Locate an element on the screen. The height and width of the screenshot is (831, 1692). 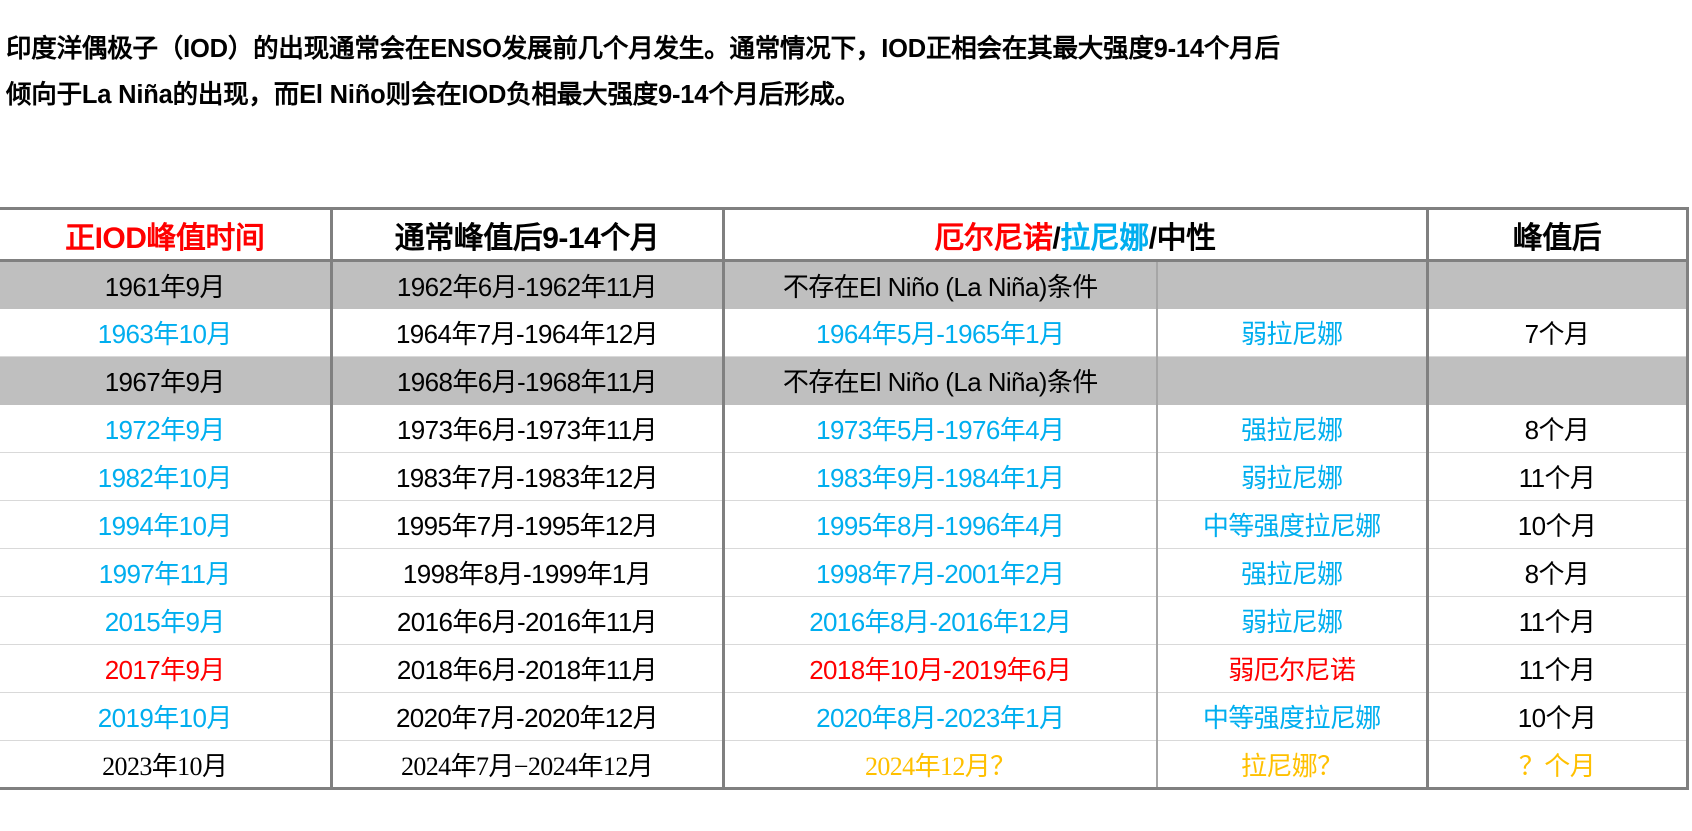
header-cell-enso: 厄尔尼诺/拉尼娜/中性 is located at coordinates (1076, 235).